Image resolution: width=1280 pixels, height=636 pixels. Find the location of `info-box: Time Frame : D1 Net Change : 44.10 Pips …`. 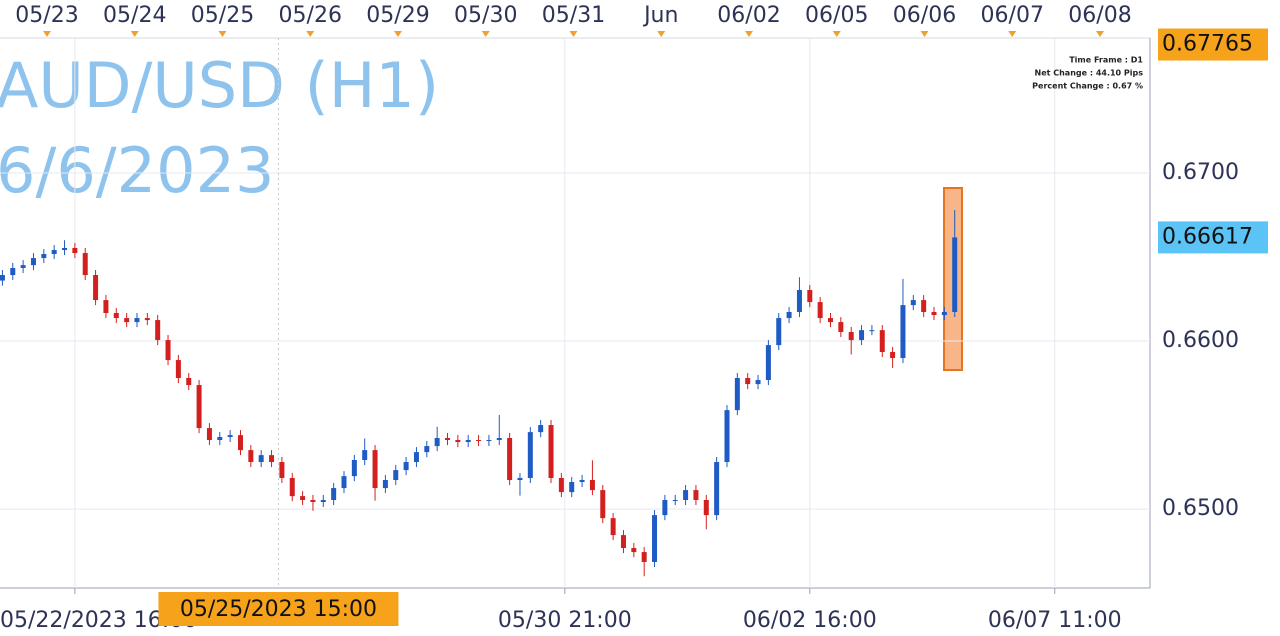

info-box: Time Frame : D1 Net Change : 44.10 Pips … is located at coordinates (1087, 73).